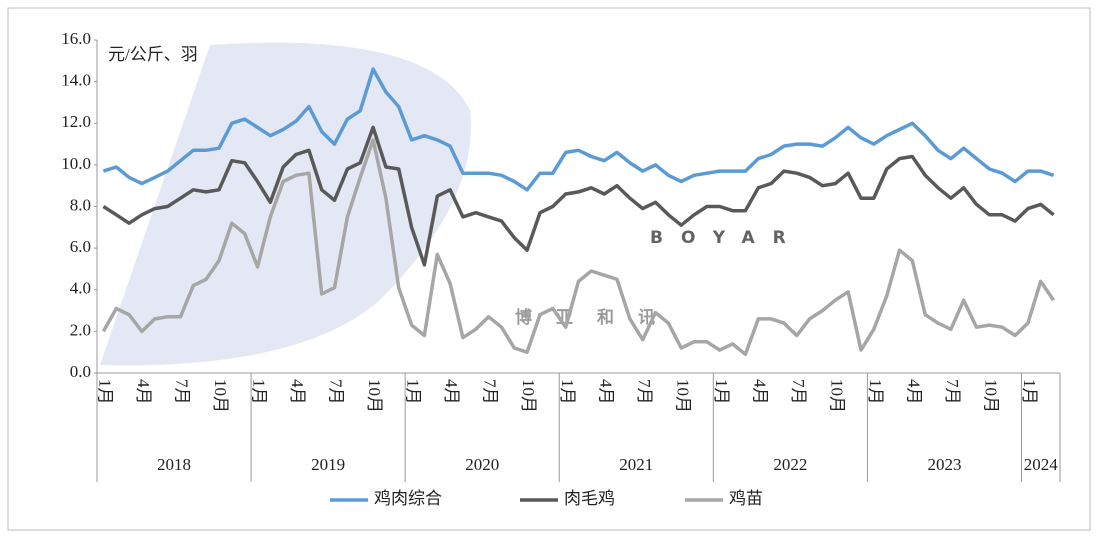 Image resolution: width=1111 pixels, height=538 pixels. Describe the element at coordinates (746, 498) in the screenshot. I see `legend-label: 鸡苗` at that location.